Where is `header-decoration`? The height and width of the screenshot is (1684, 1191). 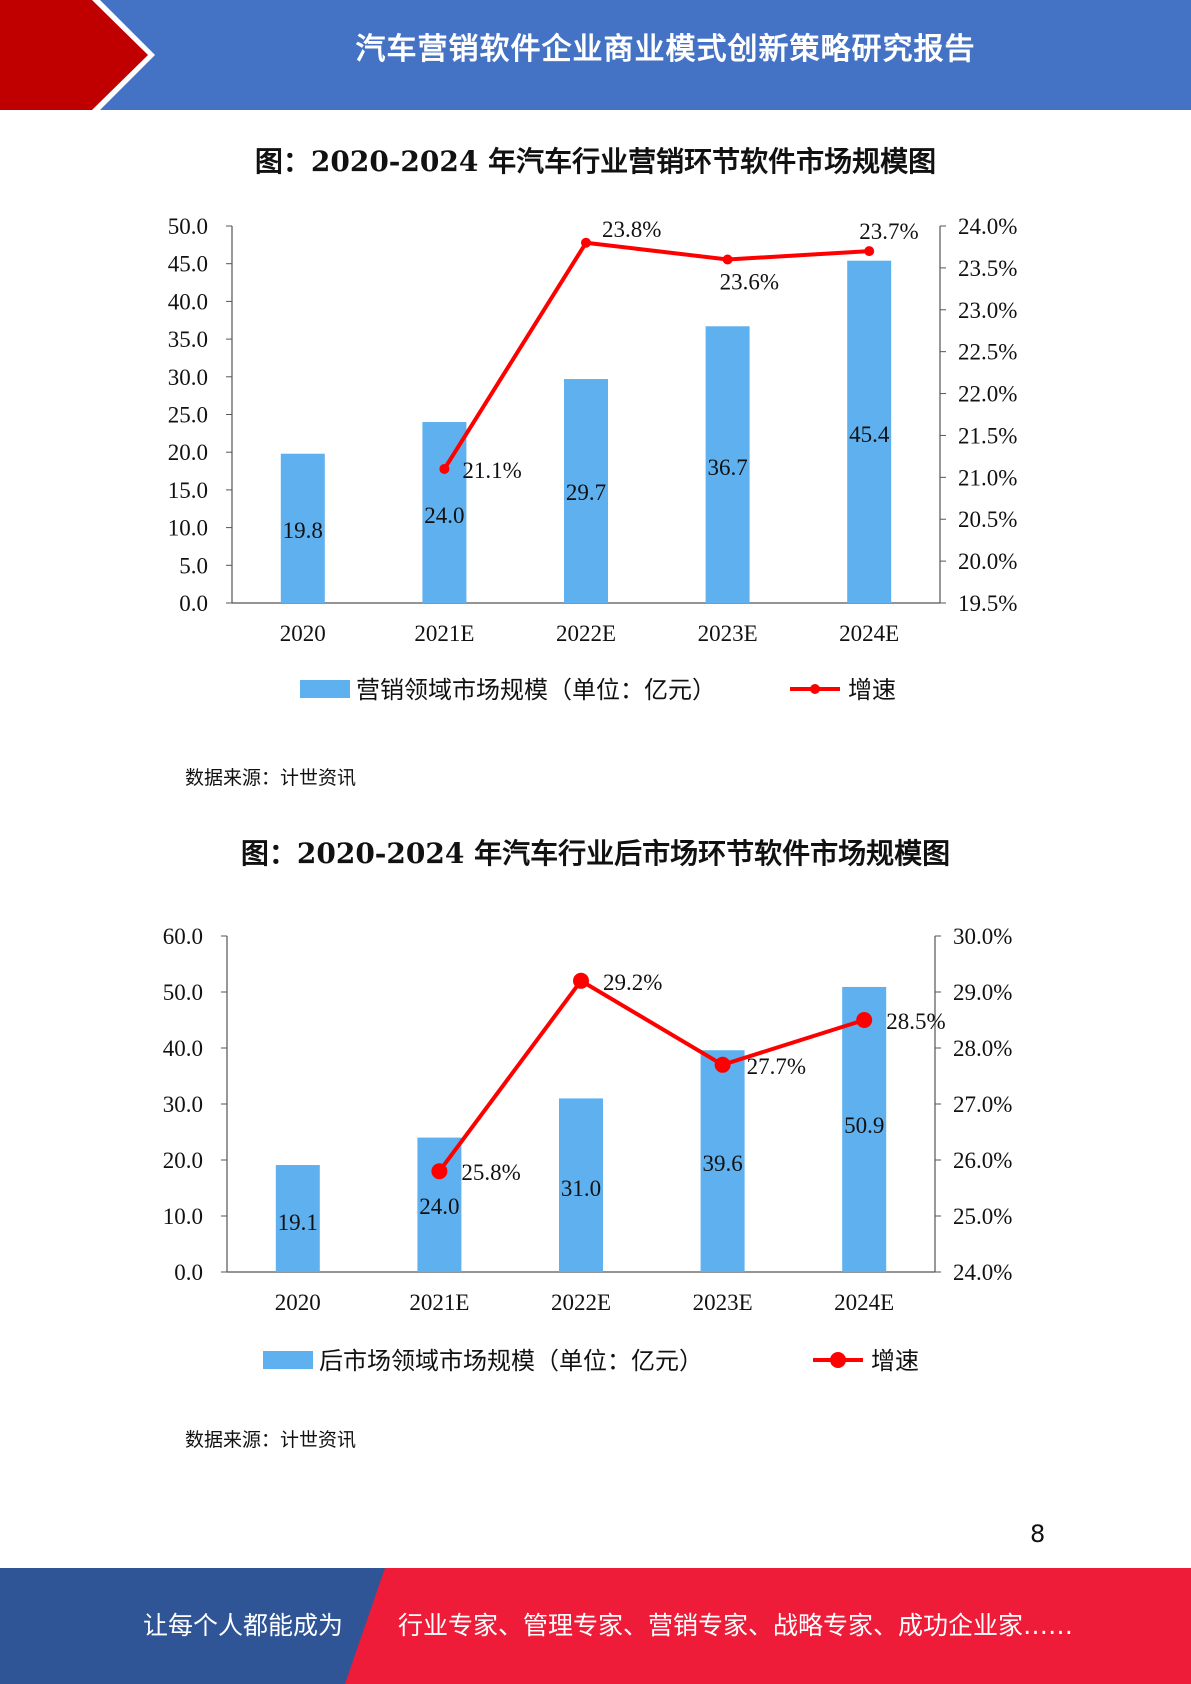 header-decoration is located at coordinates (595, 55).